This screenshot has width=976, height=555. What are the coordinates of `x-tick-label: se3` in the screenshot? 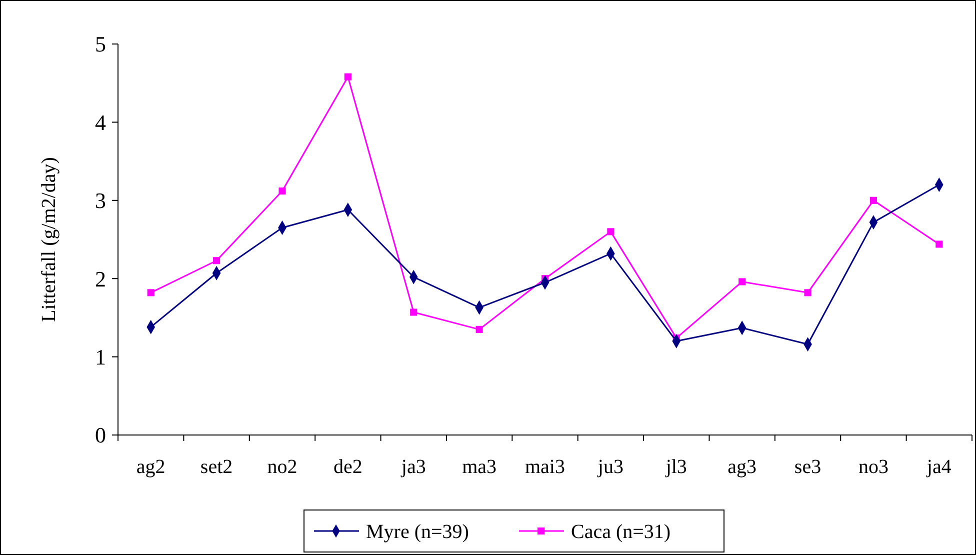 It's located at (808, 467).